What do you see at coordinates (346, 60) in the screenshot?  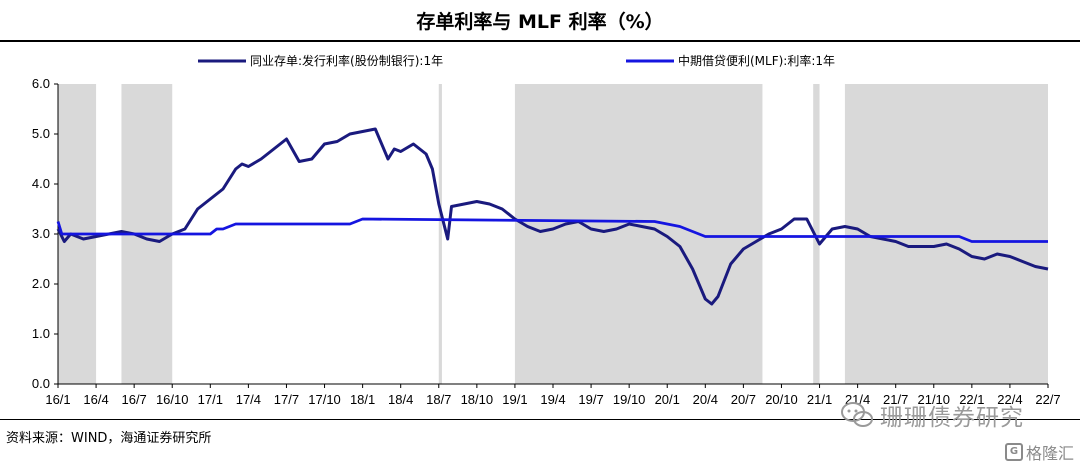 I see `legend-label-0: 同业存单:发行利率(股份制银行):1年` at bounding box center [346, 60].